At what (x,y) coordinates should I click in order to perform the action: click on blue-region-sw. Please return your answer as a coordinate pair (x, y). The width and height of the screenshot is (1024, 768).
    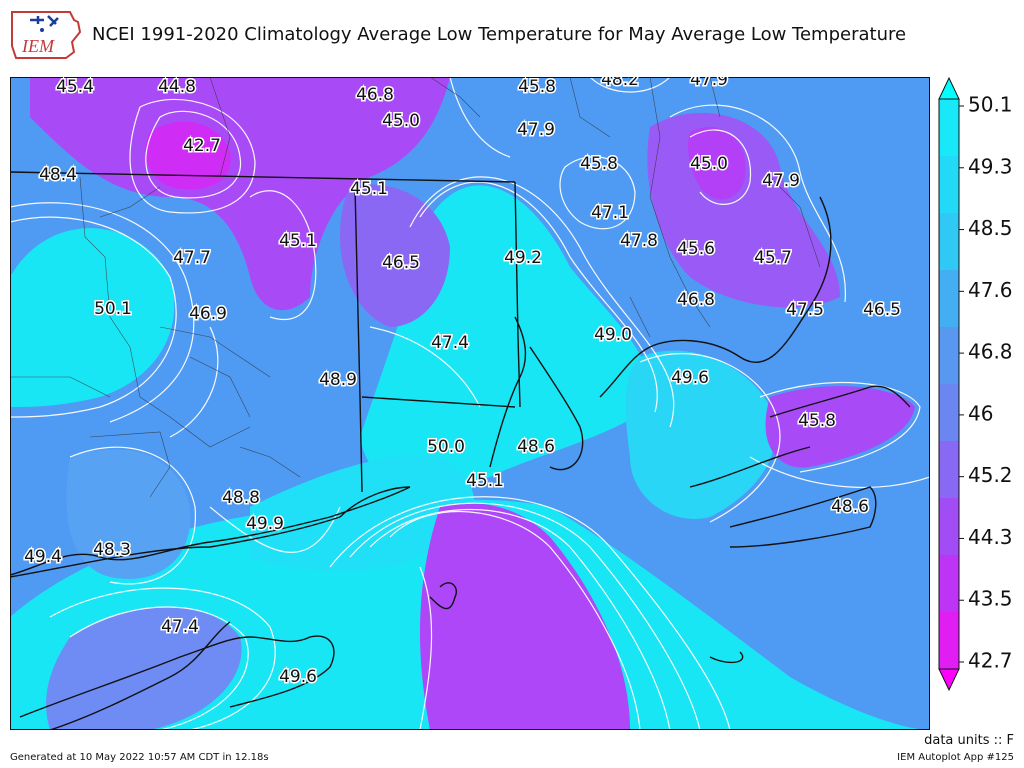
    Looking at the image, I should click on (128, 514).